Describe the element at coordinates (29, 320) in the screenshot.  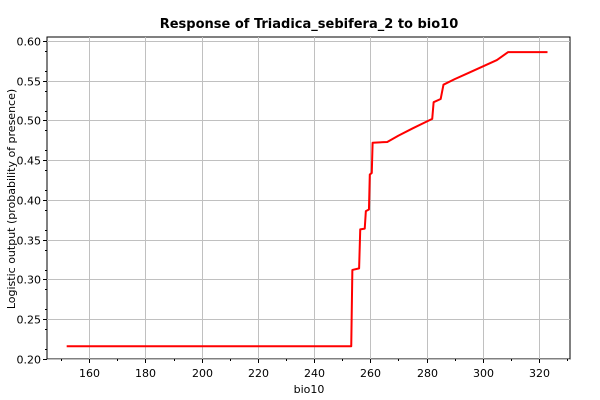
I see `y-tick-label: 0.25` at that location.